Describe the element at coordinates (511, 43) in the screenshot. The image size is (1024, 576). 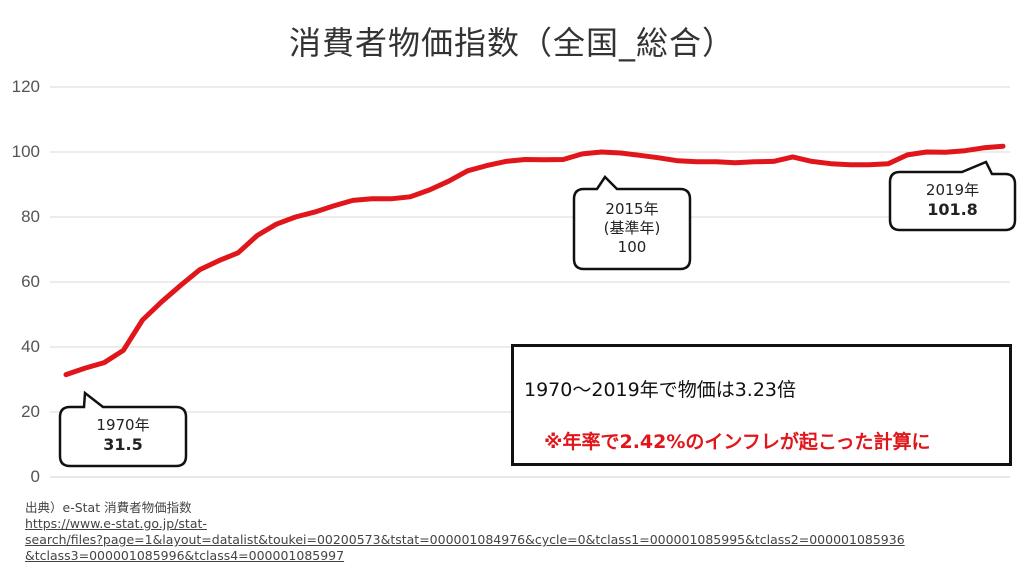
I see `chart-title: 消費者物価指数（全国_総合）` at that location.